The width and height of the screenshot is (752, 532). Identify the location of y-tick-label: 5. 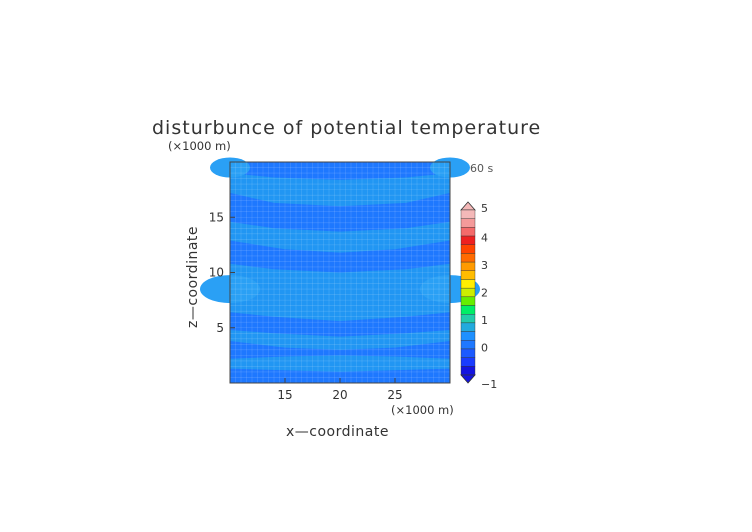
(220, 328).